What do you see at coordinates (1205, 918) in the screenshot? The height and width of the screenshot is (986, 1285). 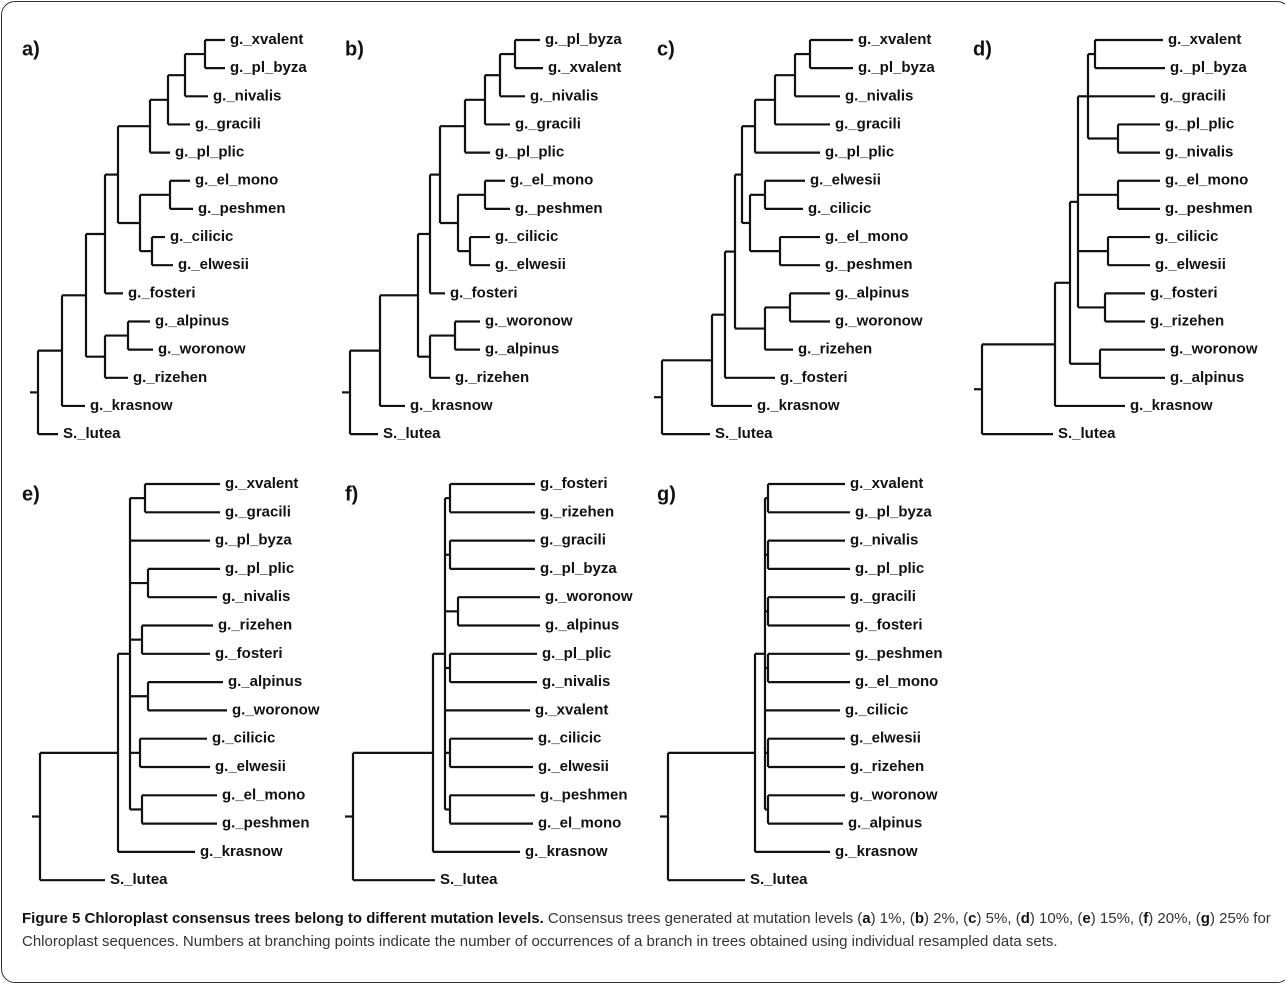 I see `caption-text: g` at bounding box center [1205, 918].